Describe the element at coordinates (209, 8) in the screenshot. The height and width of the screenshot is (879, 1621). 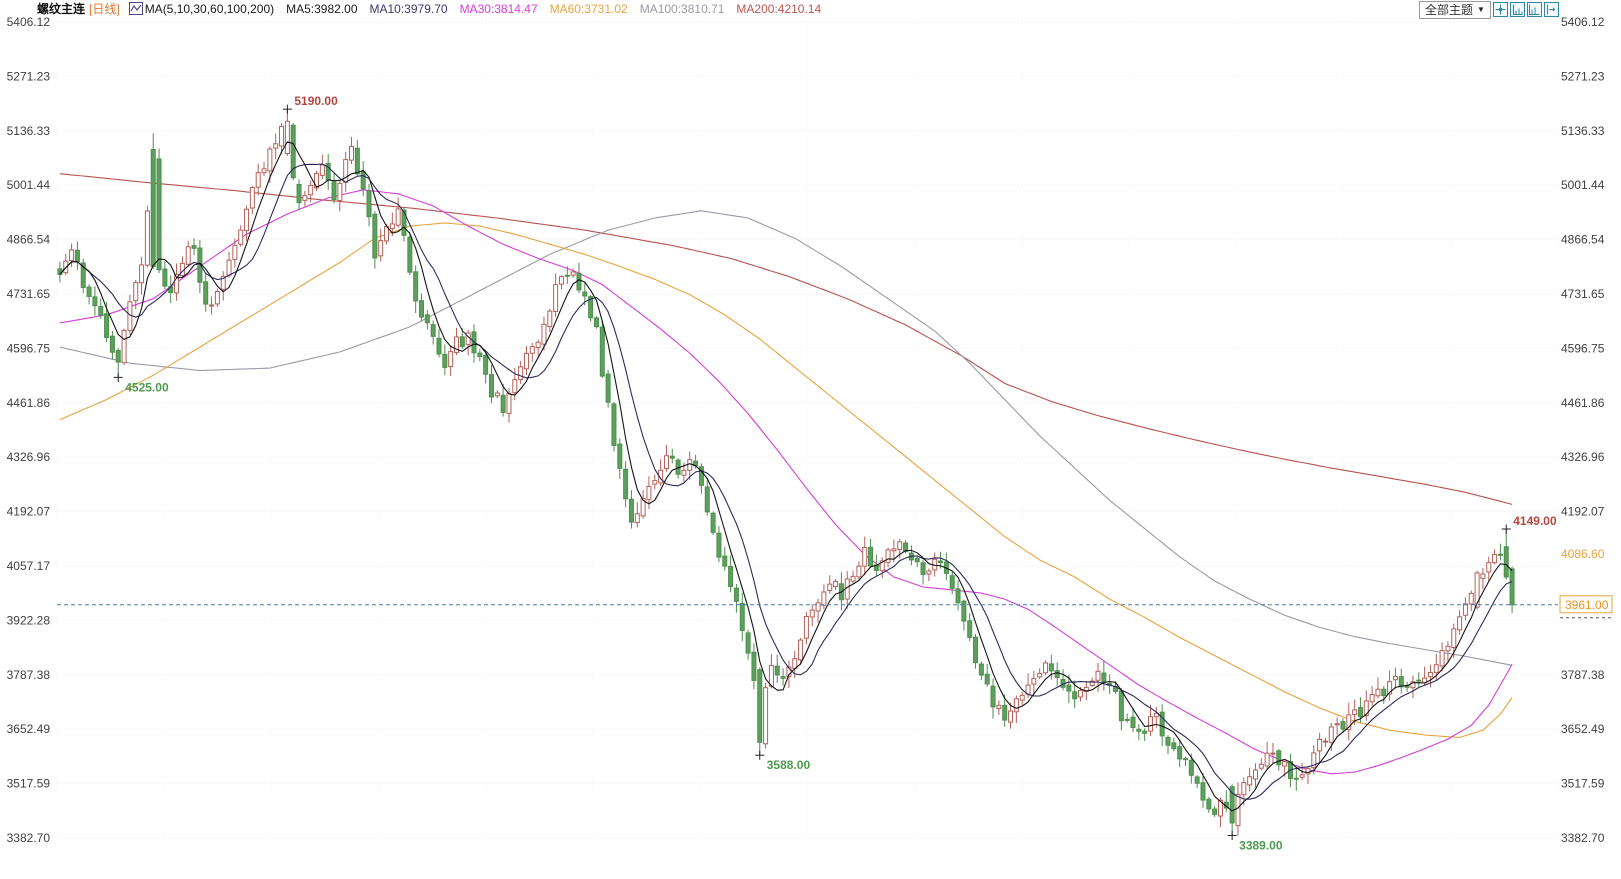
I see `ma-group-label: MA(5,10,30,60,100,200)` at that location.